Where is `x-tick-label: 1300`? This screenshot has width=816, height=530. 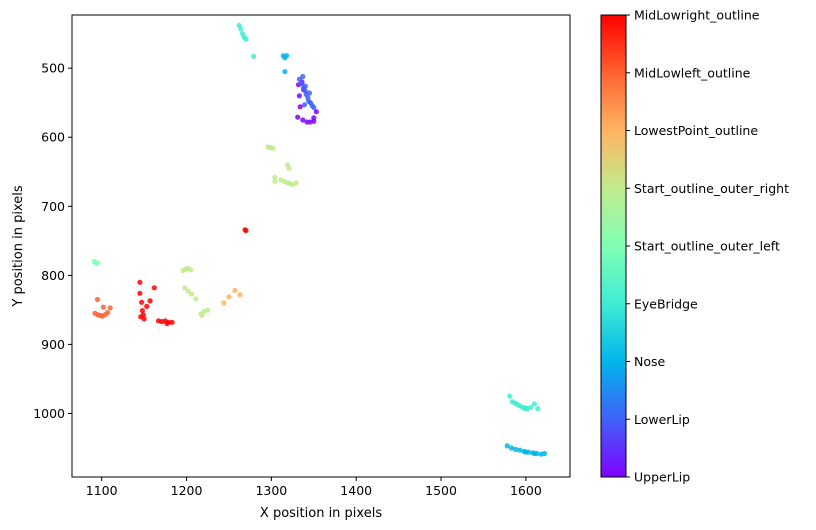 x-tick-label: 1300 is located at coordinates (271, 490).